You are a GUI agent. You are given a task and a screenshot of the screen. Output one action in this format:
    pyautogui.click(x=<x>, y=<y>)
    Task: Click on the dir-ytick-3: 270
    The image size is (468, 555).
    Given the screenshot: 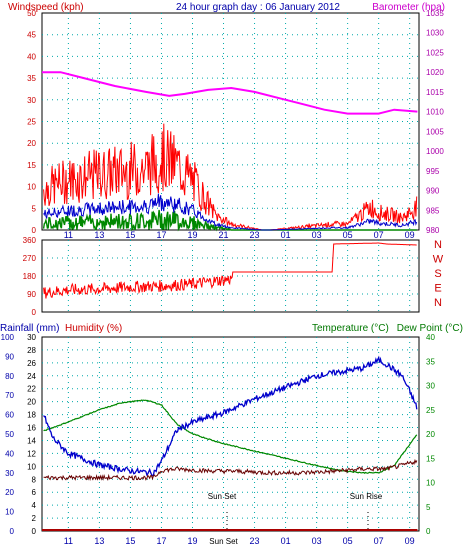 What is the action you would take?
    pyautogui.click(x=30, y=258)
    